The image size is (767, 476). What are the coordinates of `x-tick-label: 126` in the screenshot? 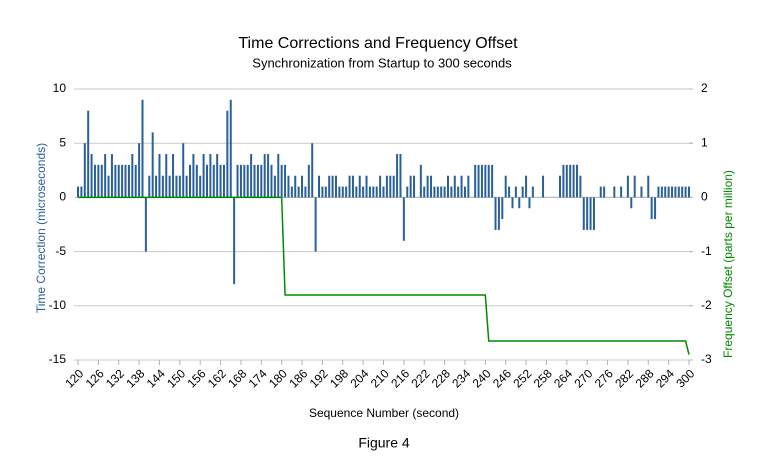 It's located at (95, 378).